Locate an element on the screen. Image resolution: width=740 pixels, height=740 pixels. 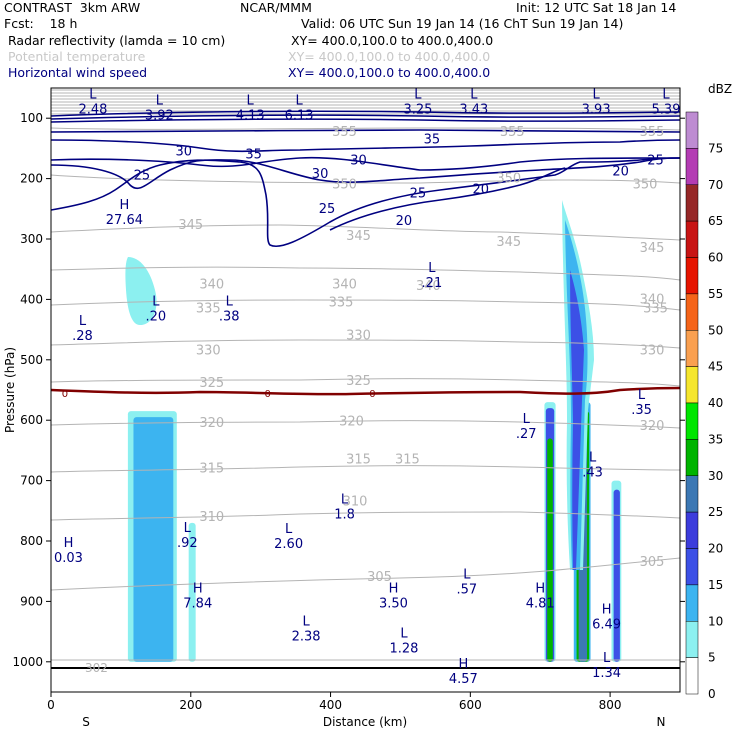
colorbar-label: 20 is located at coordinates (715, 549).